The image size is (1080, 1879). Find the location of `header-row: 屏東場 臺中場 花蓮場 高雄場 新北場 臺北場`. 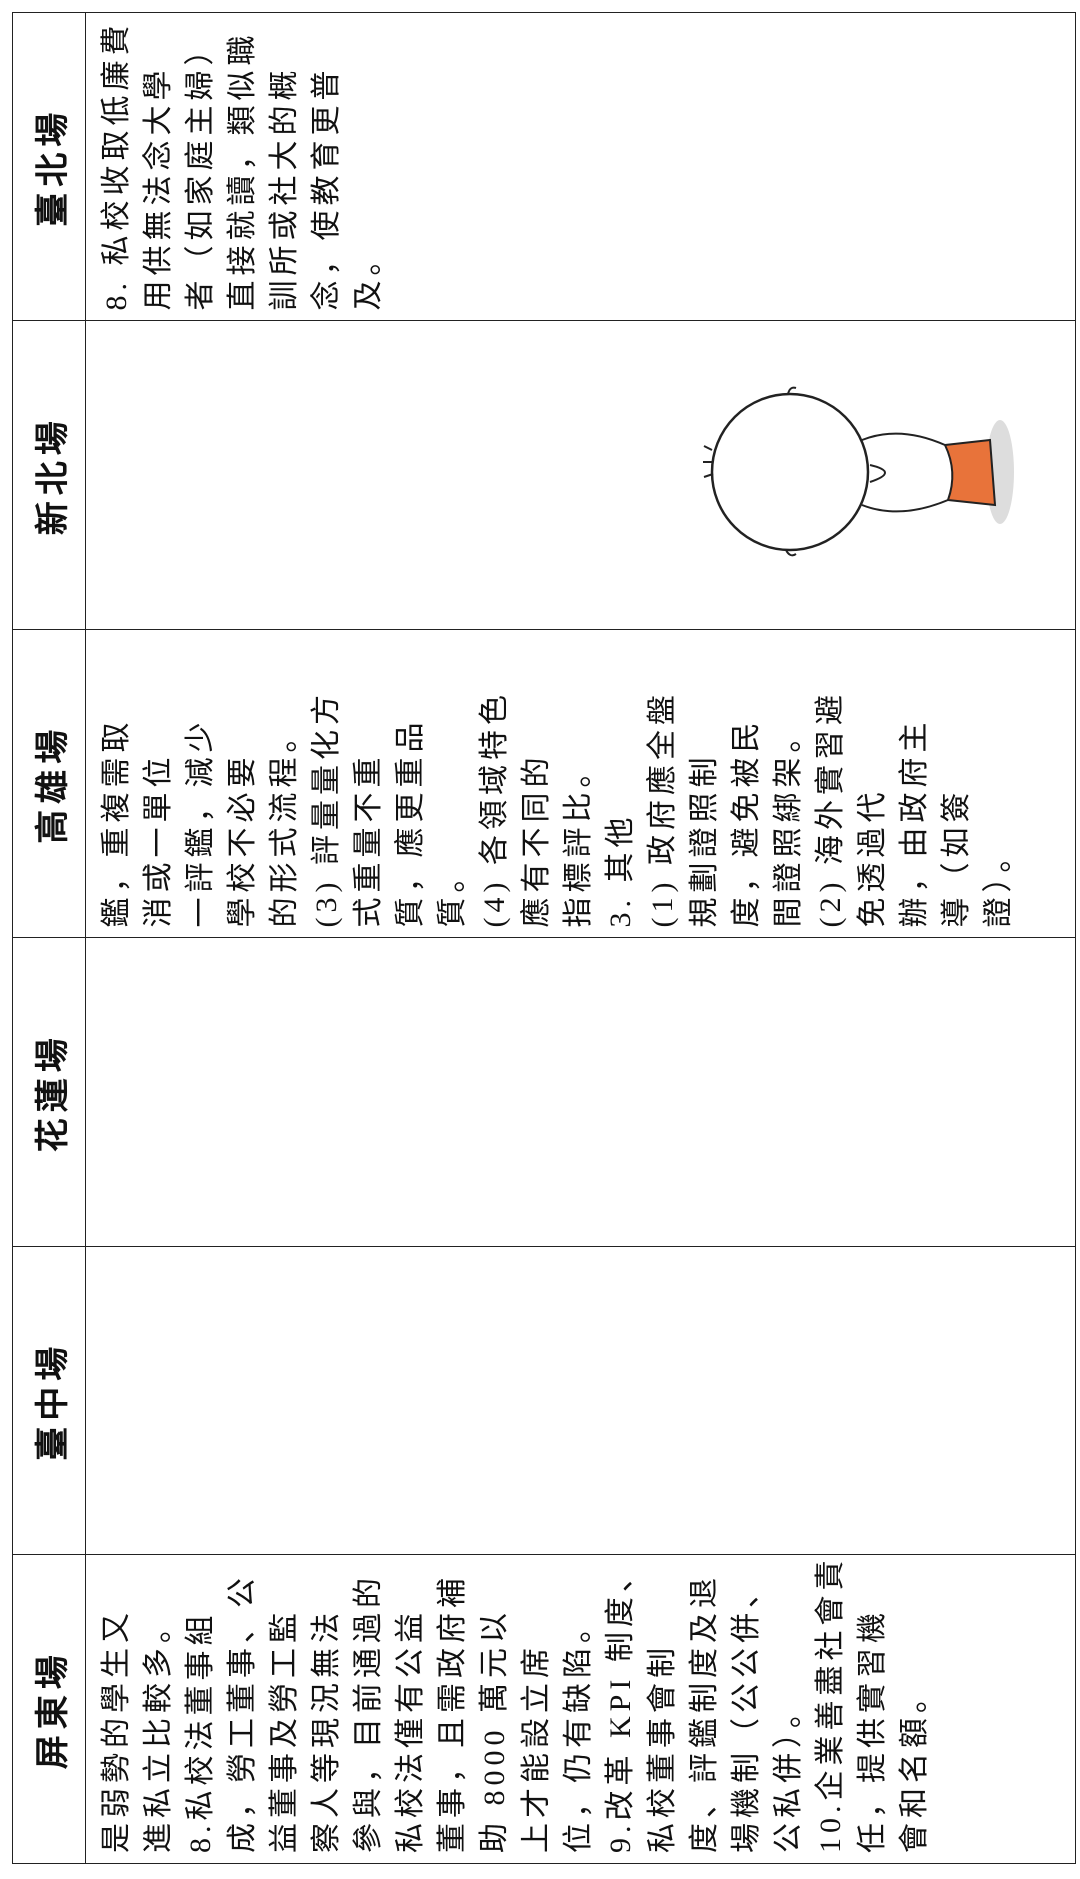

header-row: 屏東場 臺中場 花蓮場 高雄場 新北場 臺北場 is located at coordinates (49, 938).